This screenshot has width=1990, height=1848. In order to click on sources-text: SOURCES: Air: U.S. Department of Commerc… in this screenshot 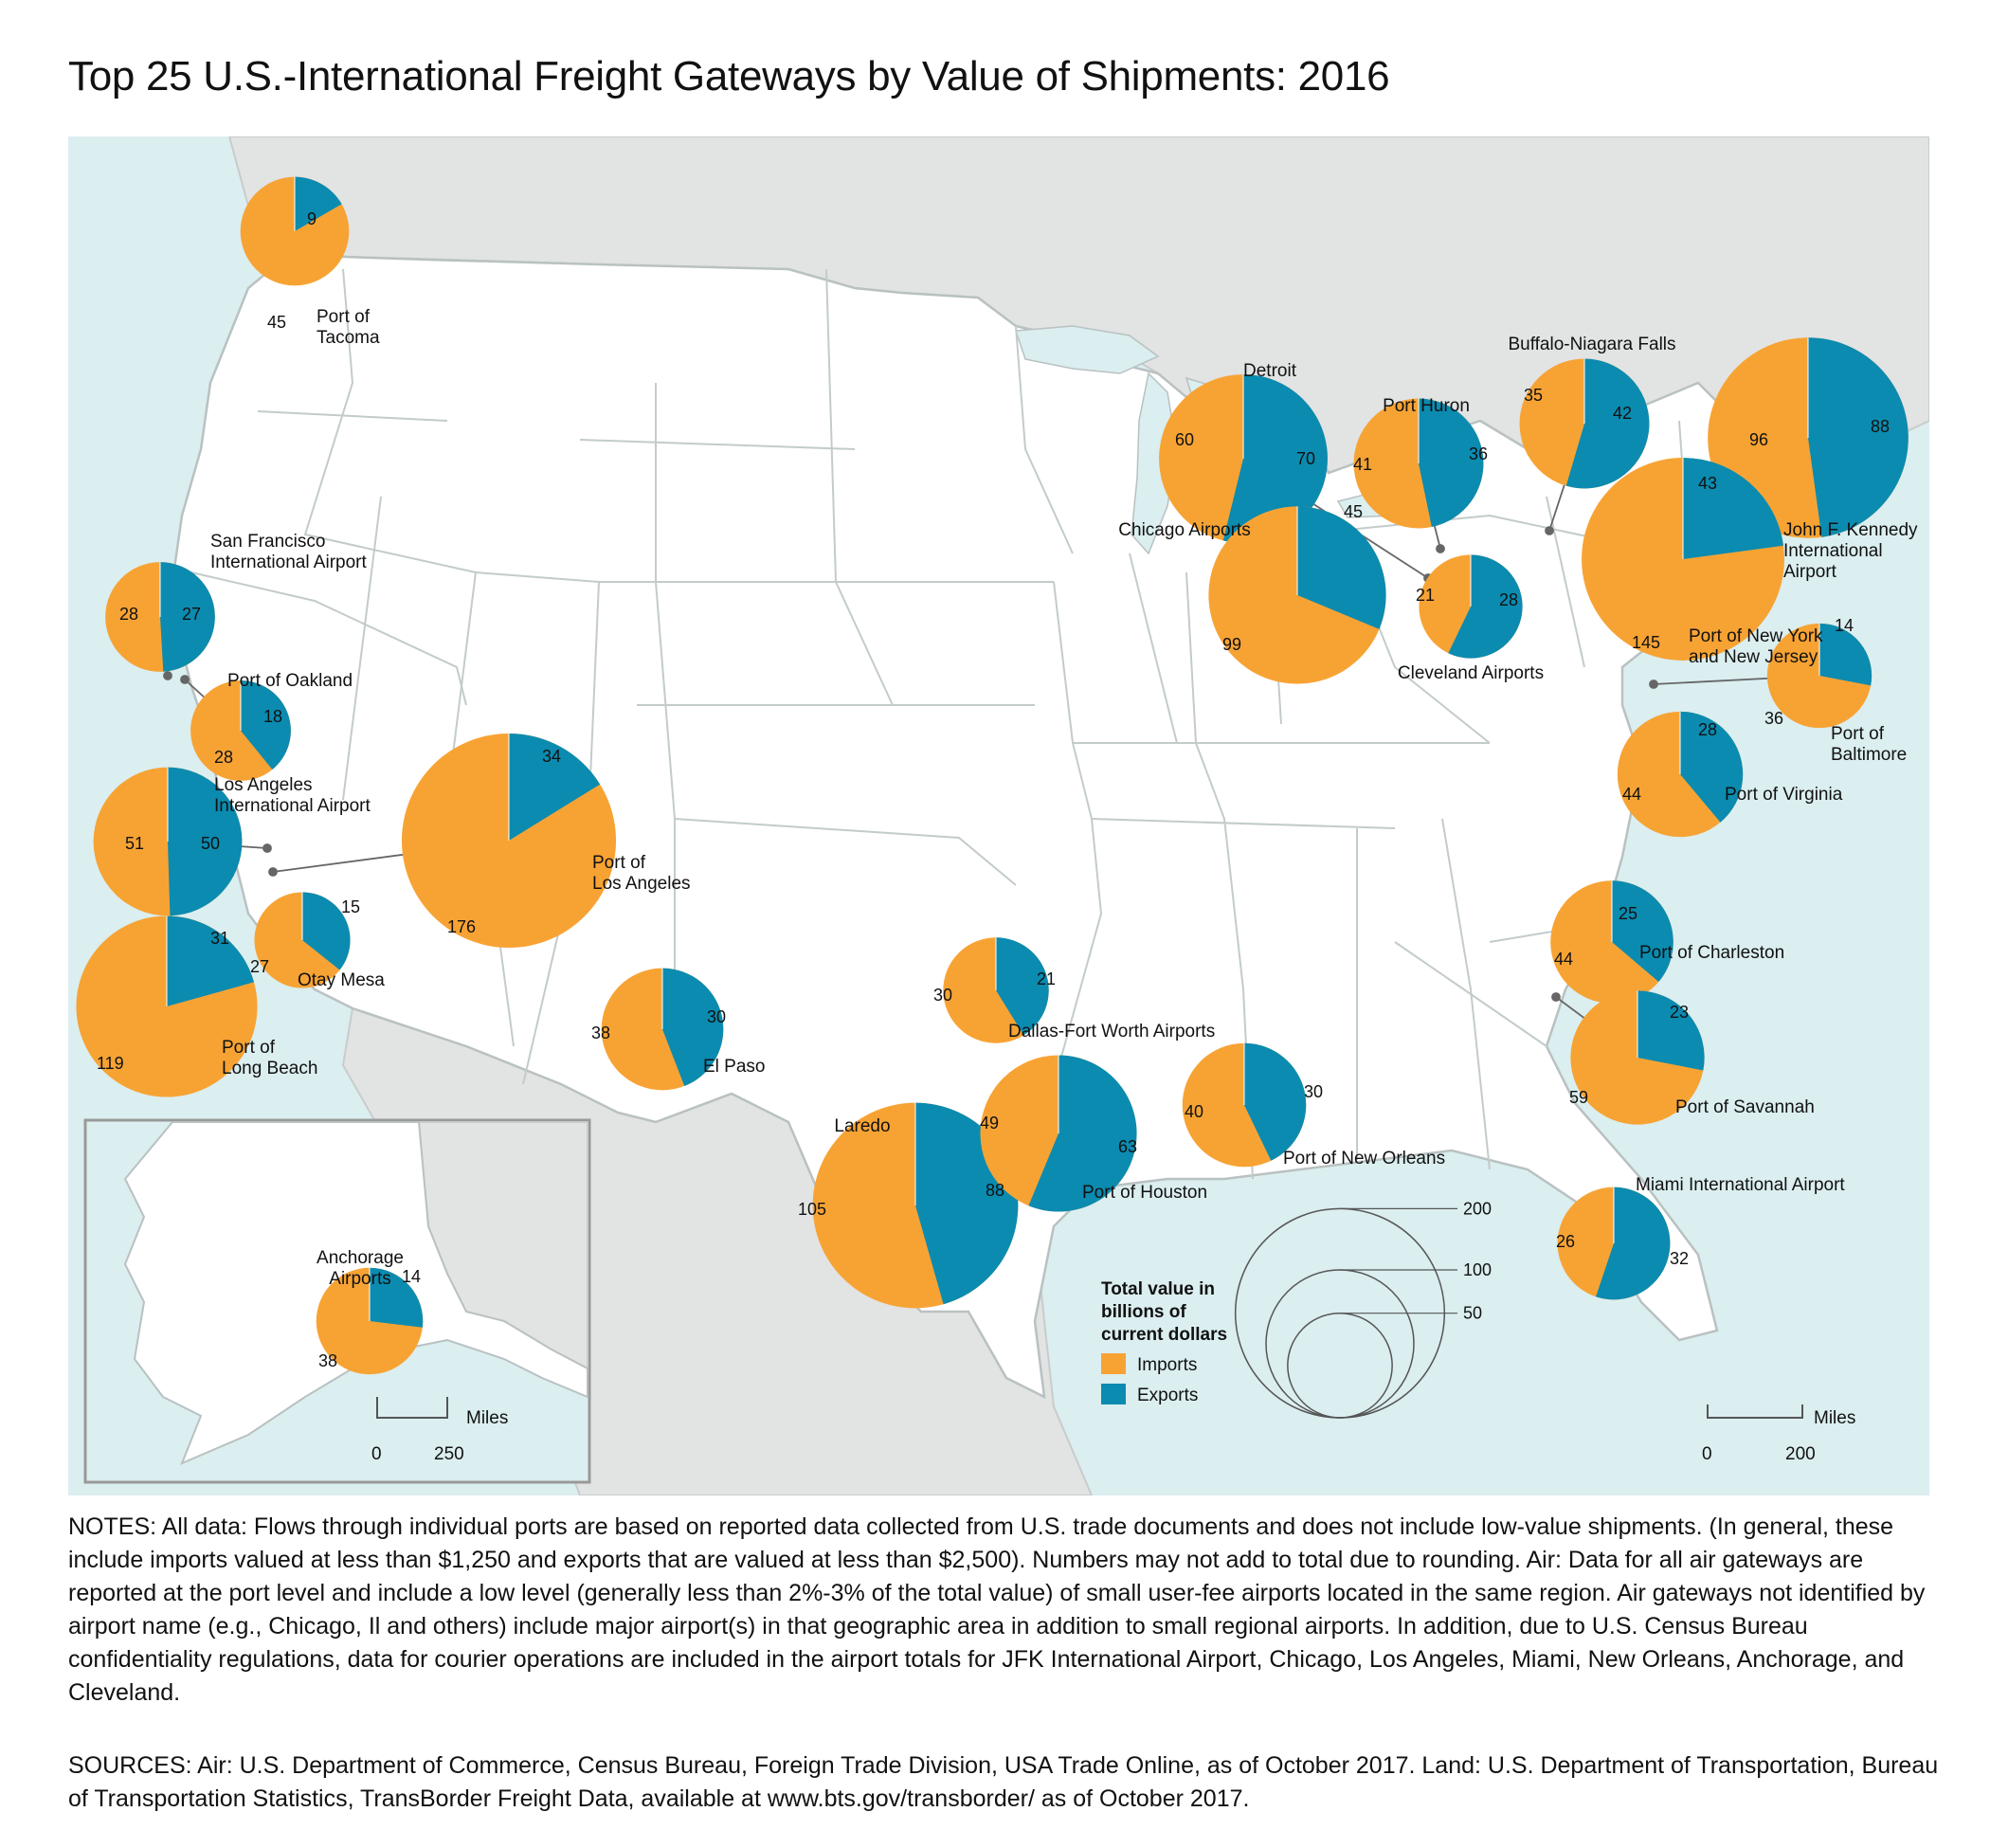, I will do `click(1003, 1782)`.